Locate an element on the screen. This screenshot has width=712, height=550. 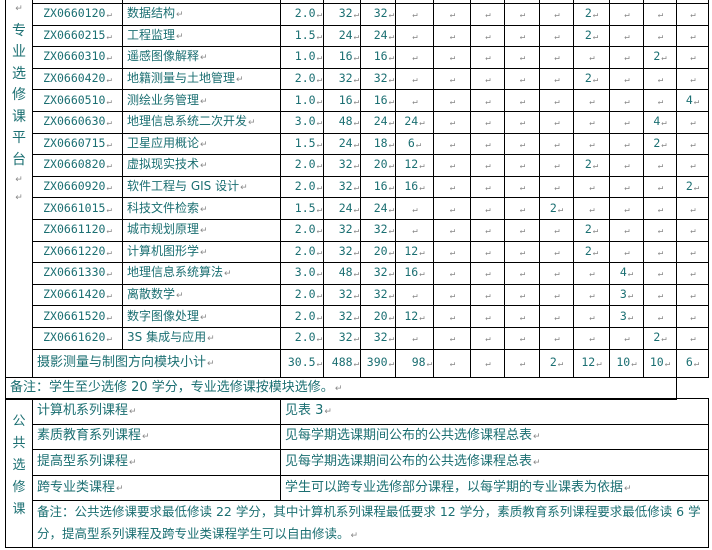
credit: 1.0 is located at coordinates (302, 57).